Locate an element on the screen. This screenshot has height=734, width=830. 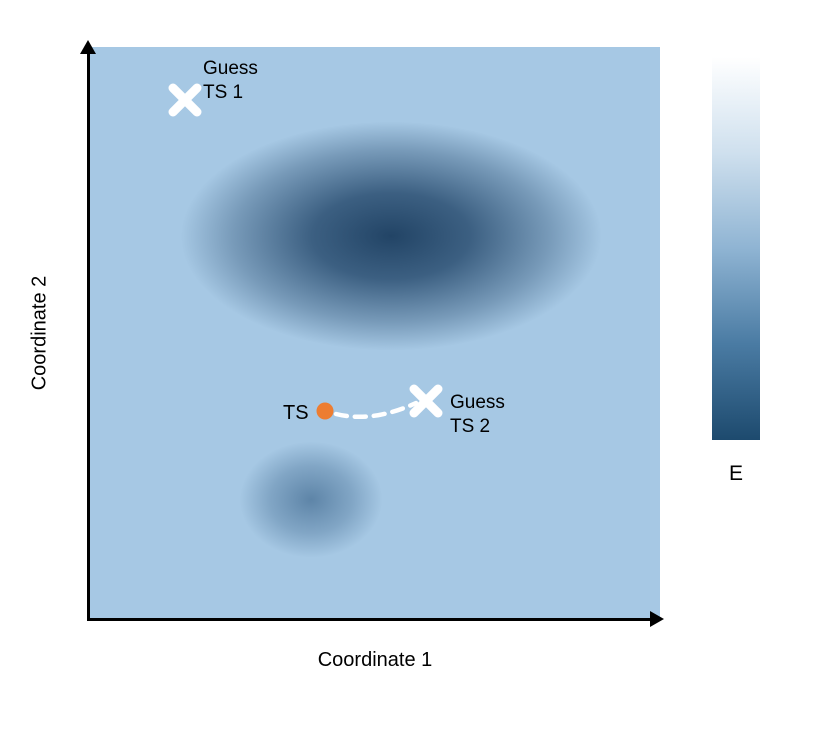
ts-dot-marker is located at coordinates (325, 411).